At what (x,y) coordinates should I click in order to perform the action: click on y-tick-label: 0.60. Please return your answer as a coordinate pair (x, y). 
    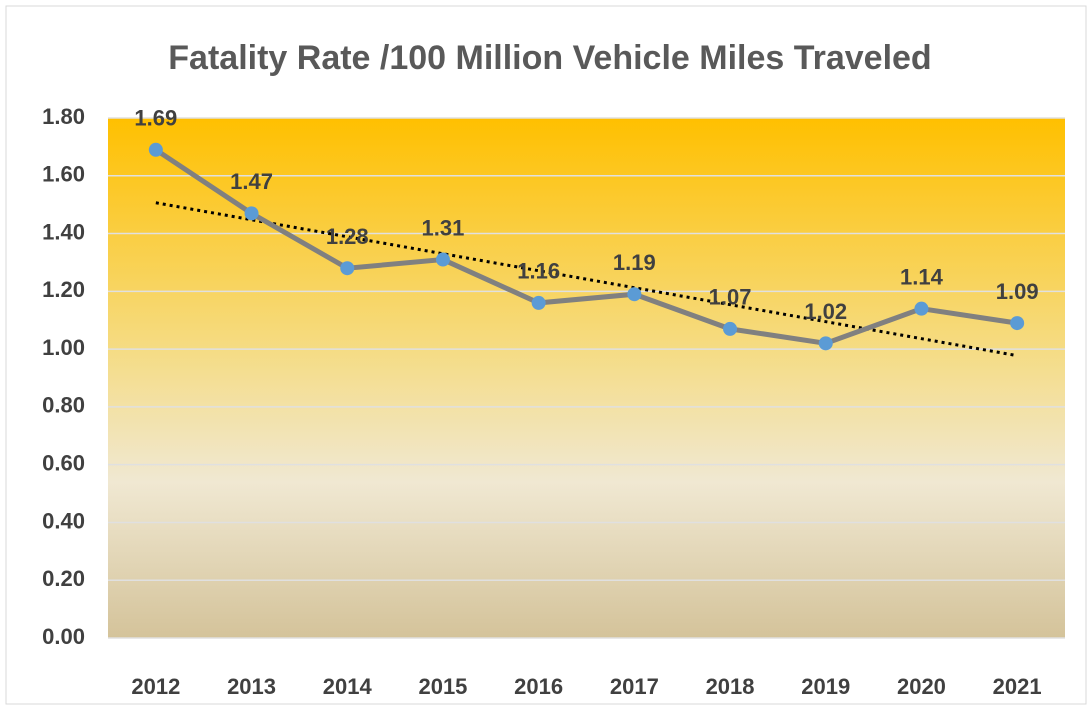
    Looking at the image, I should click on (63, 462).